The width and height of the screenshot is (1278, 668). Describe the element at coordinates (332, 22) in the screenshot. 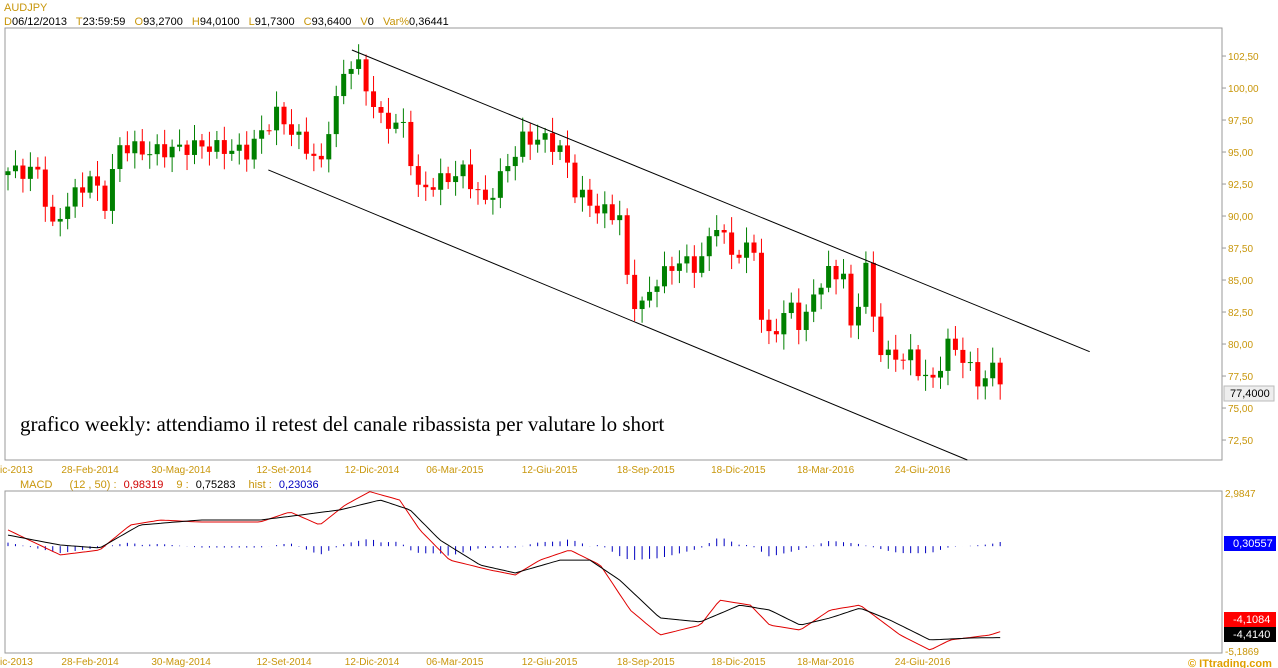

I see `c-value: 93,6400` at that location.